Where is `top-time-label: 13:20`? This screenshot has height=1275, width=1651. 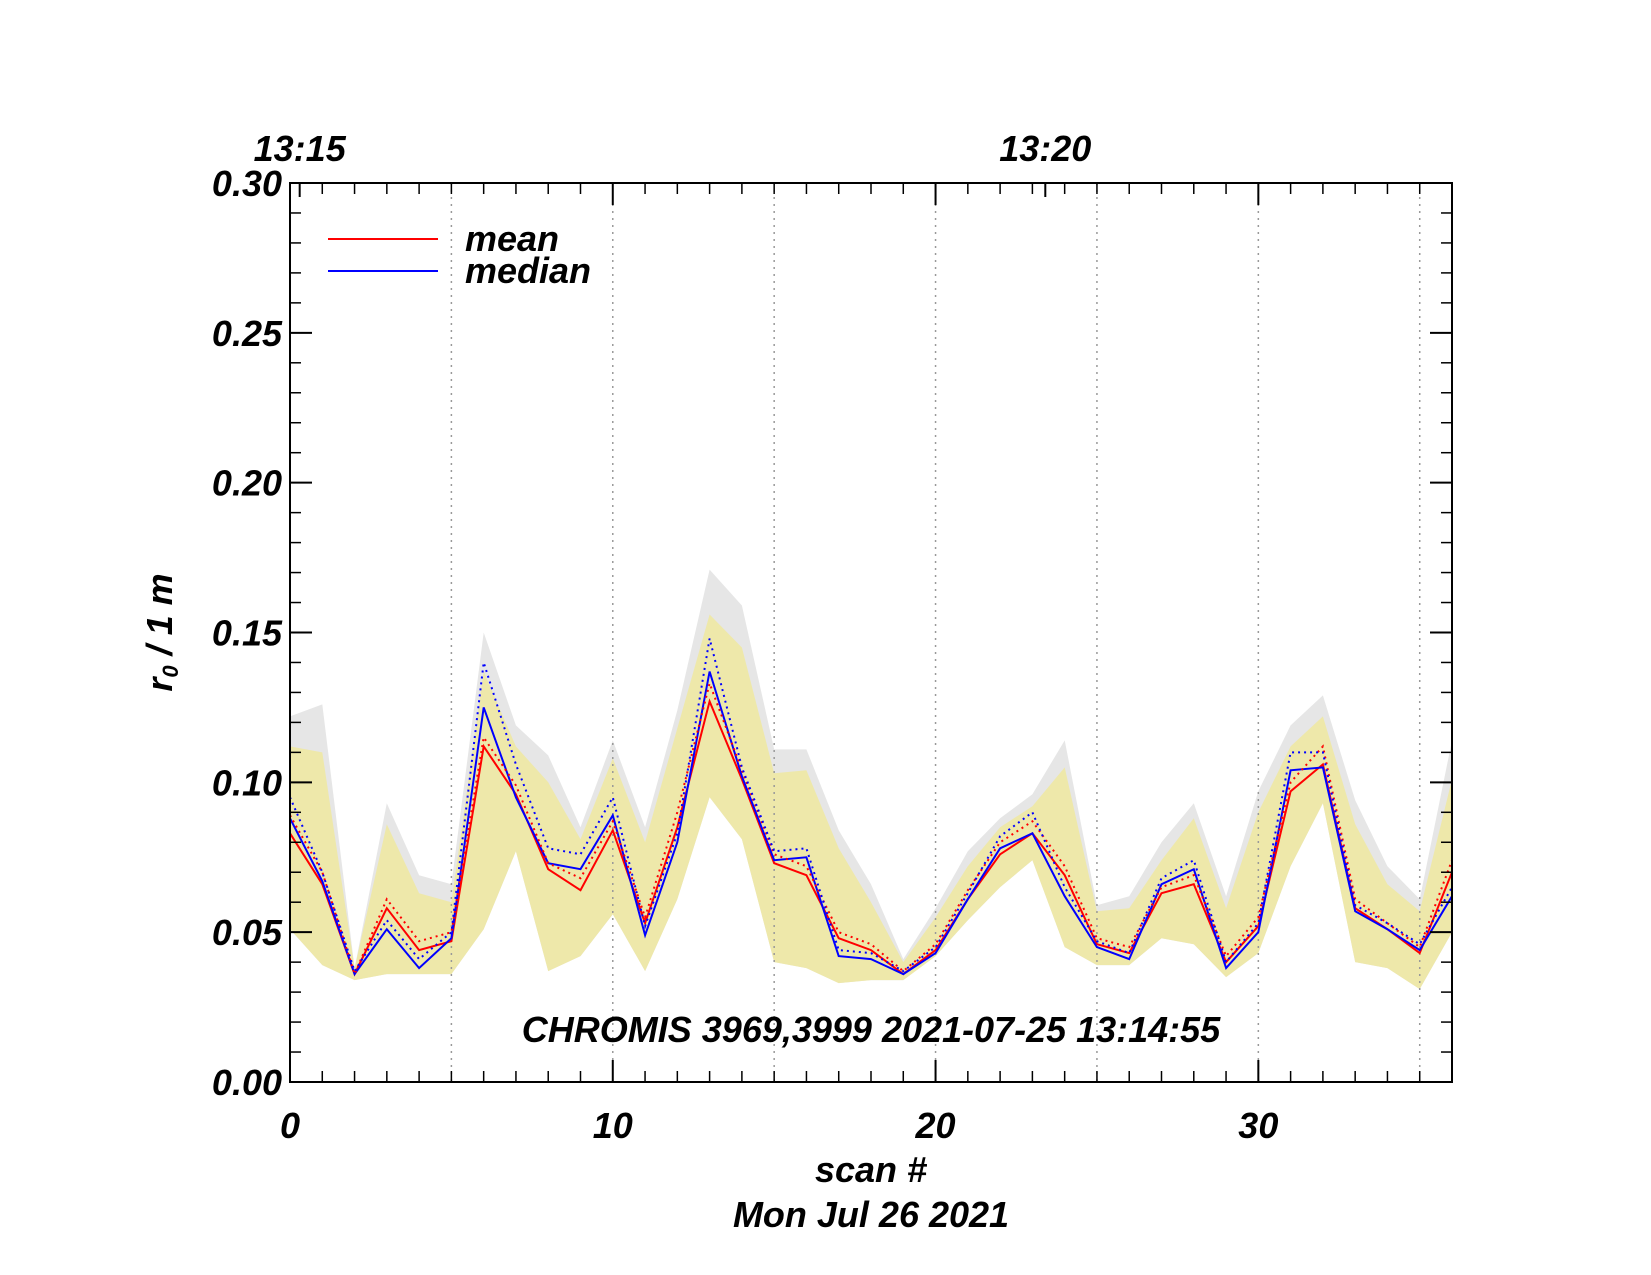 top-time-label: 13:20 is located at coordinates (1045, 148).